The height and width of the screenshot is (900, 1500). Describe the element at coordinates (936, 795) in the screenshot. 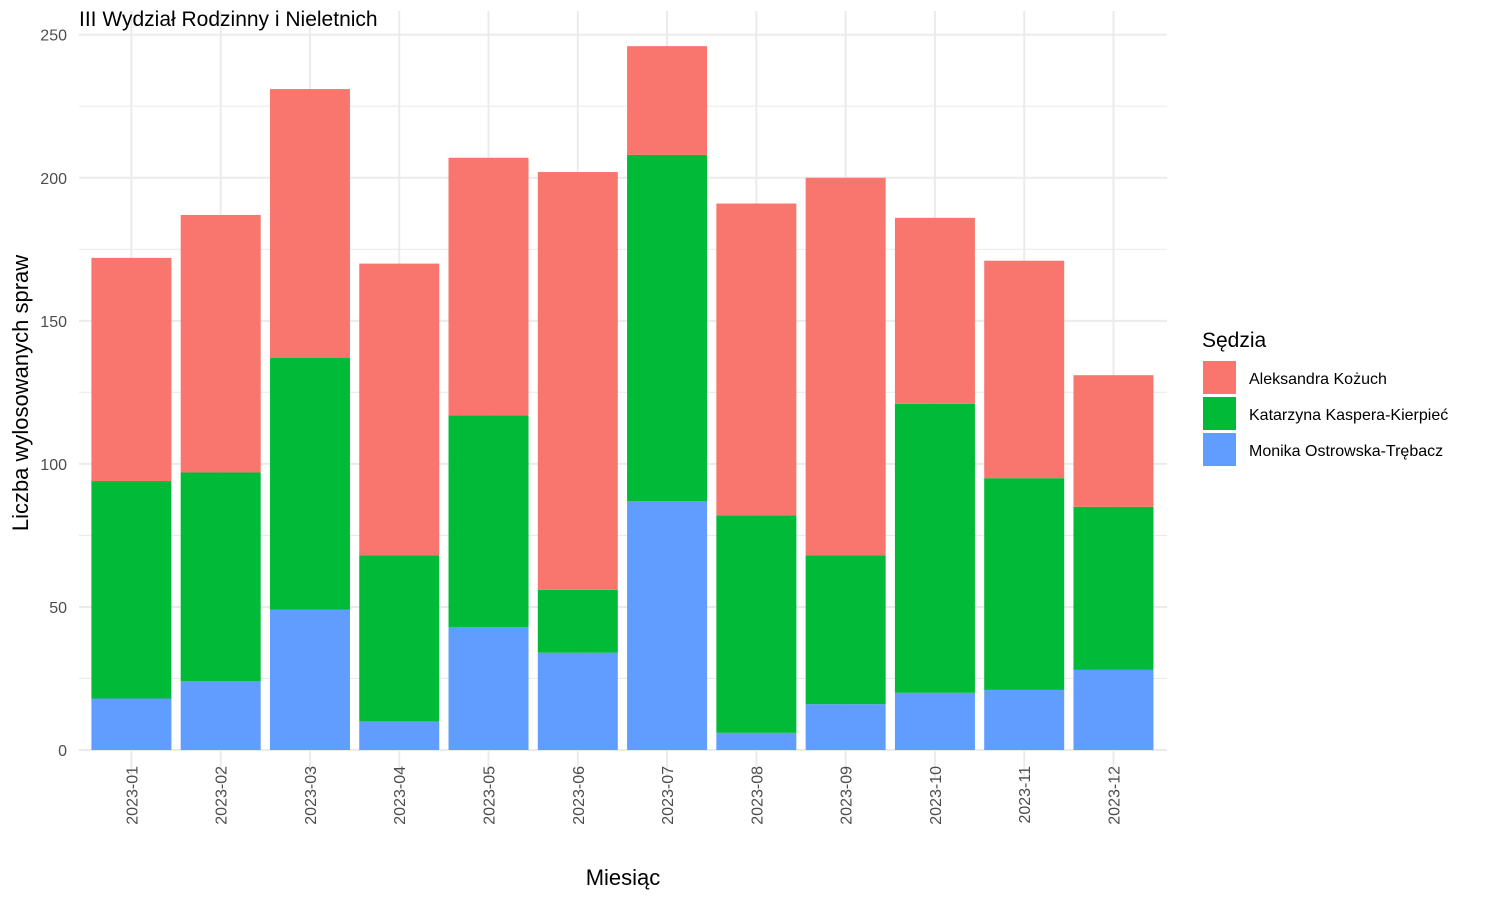

I see `x-tick-label: 2023-10` at that location.